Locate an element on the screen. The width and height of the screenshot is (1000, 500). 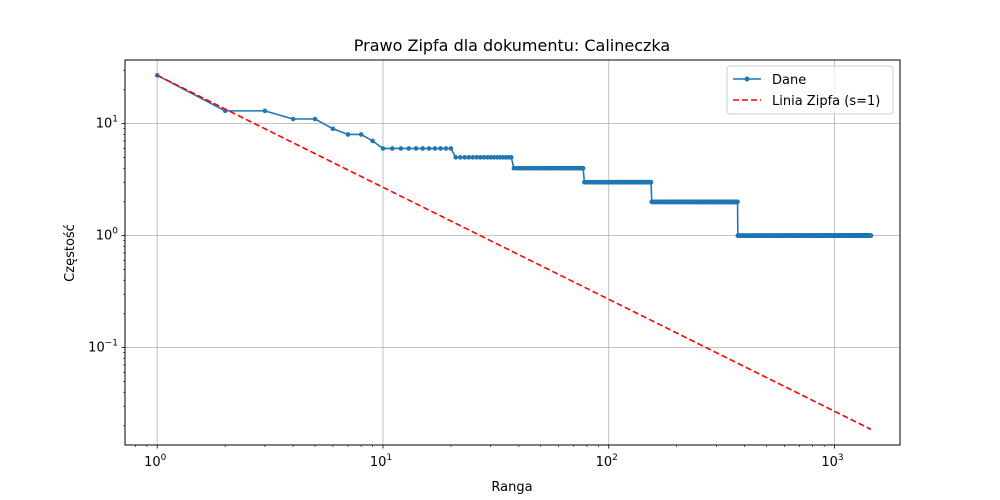
legend-box is located at coordinates (810, 90).